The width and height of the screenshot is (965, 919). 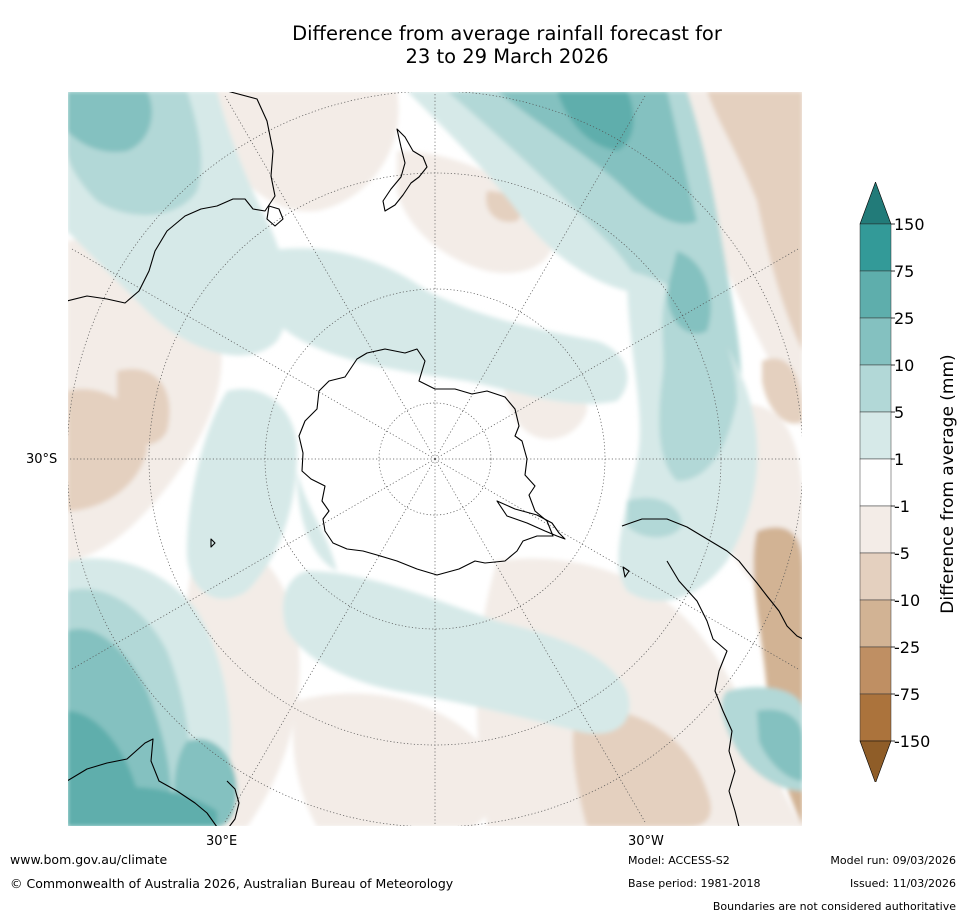 I want to click on colorbar: 150 75 25 10 5 1 -1 -5 -10 -25 -75 -150, so click(x=894, y=482).